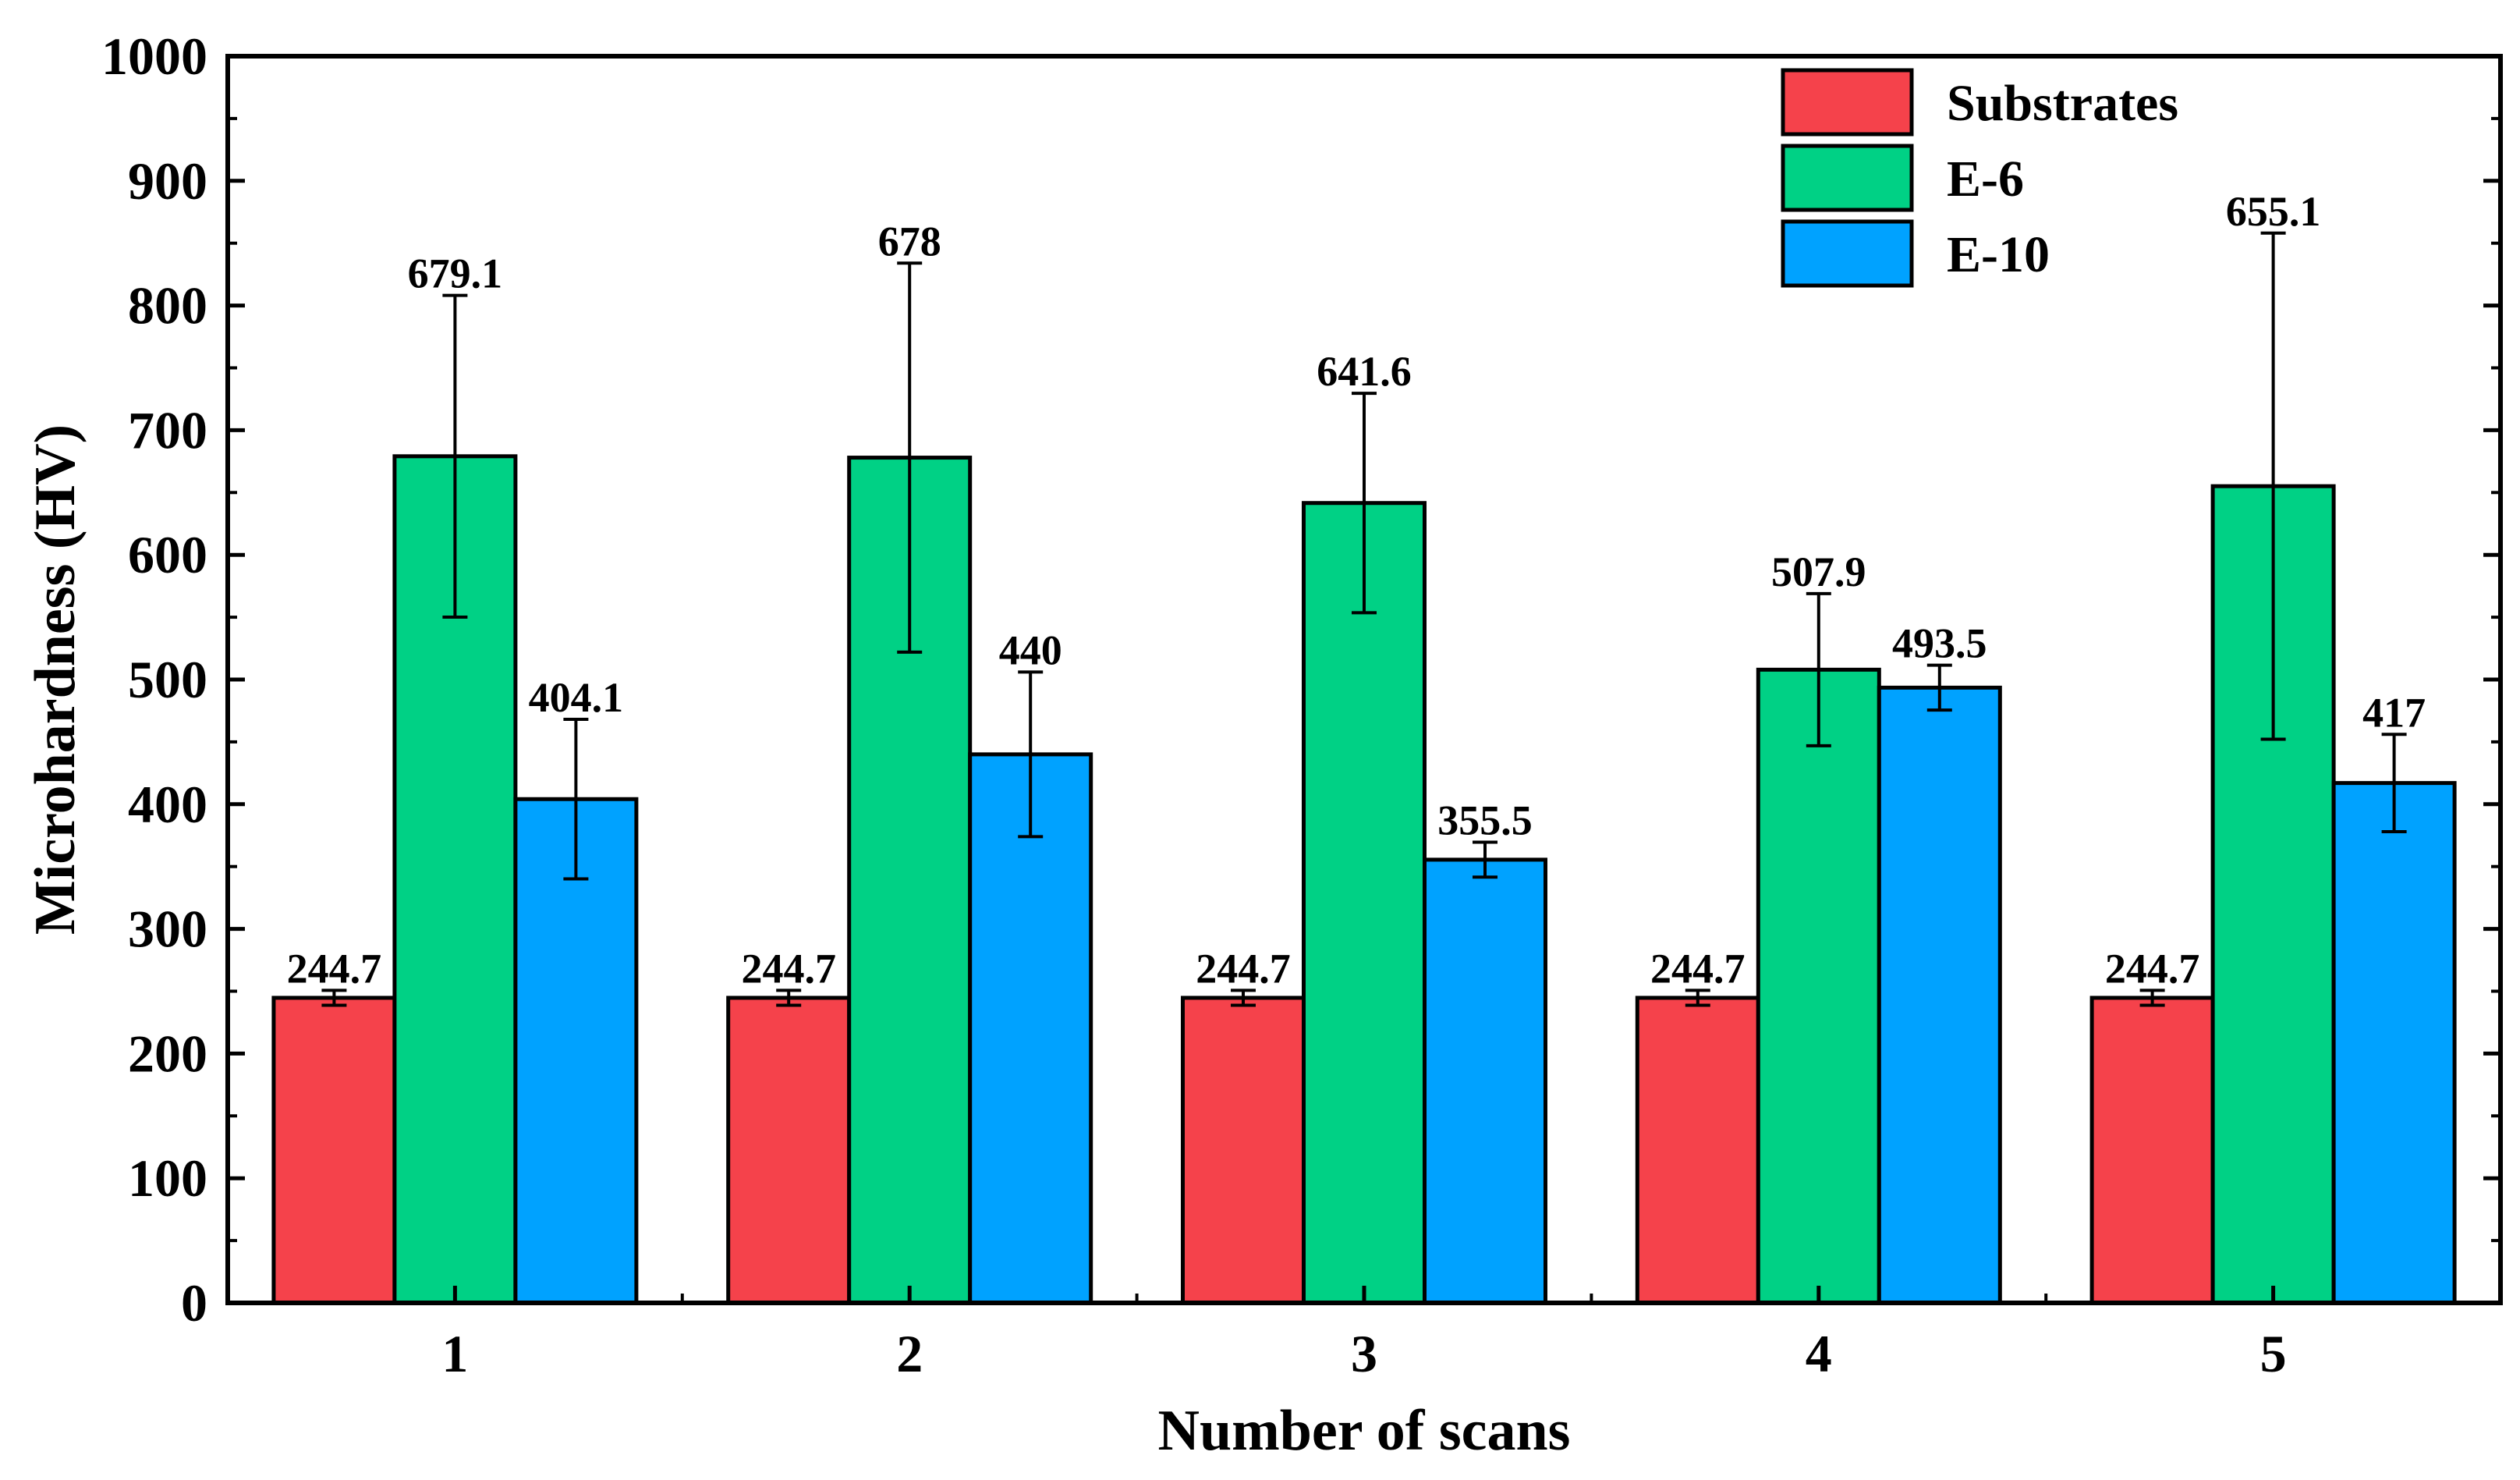  What do you see at coordinates (1364, 1353) in the screenshot?
I see `x-tick-label: 3` at bounding box center [1364, 1353].